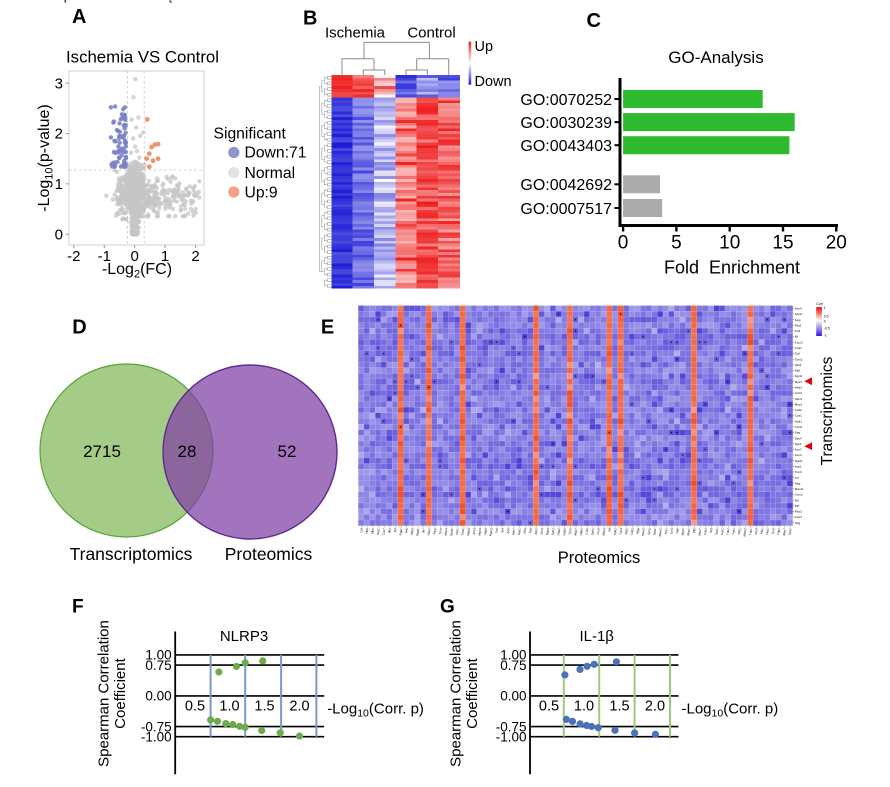 The height and width of the screenshot is (787, 890). I want to click on svg-text: Tpr5, so click(671, 531).